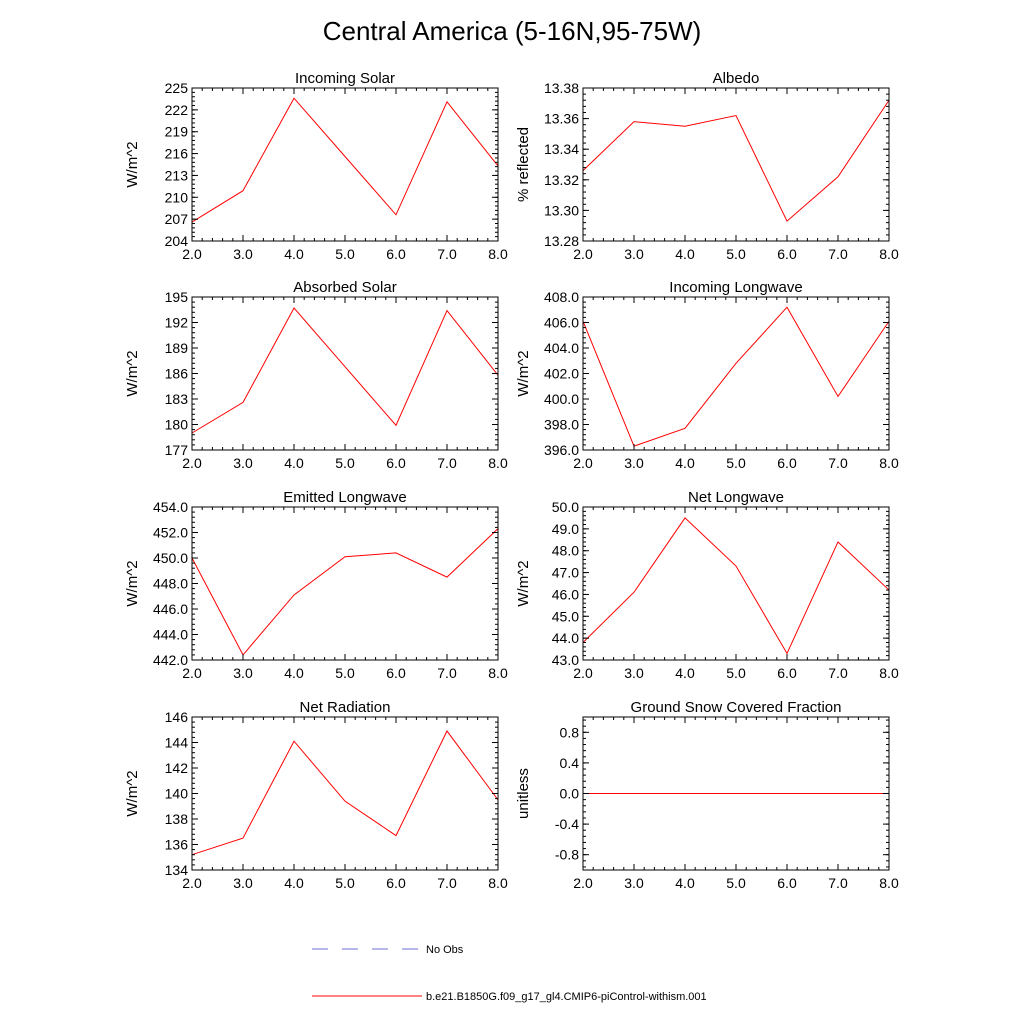  Describe the element at coordinates (561, 374) in the screenshot. I see `incoming-longwave-y-tick-label: 402.0` at that location.